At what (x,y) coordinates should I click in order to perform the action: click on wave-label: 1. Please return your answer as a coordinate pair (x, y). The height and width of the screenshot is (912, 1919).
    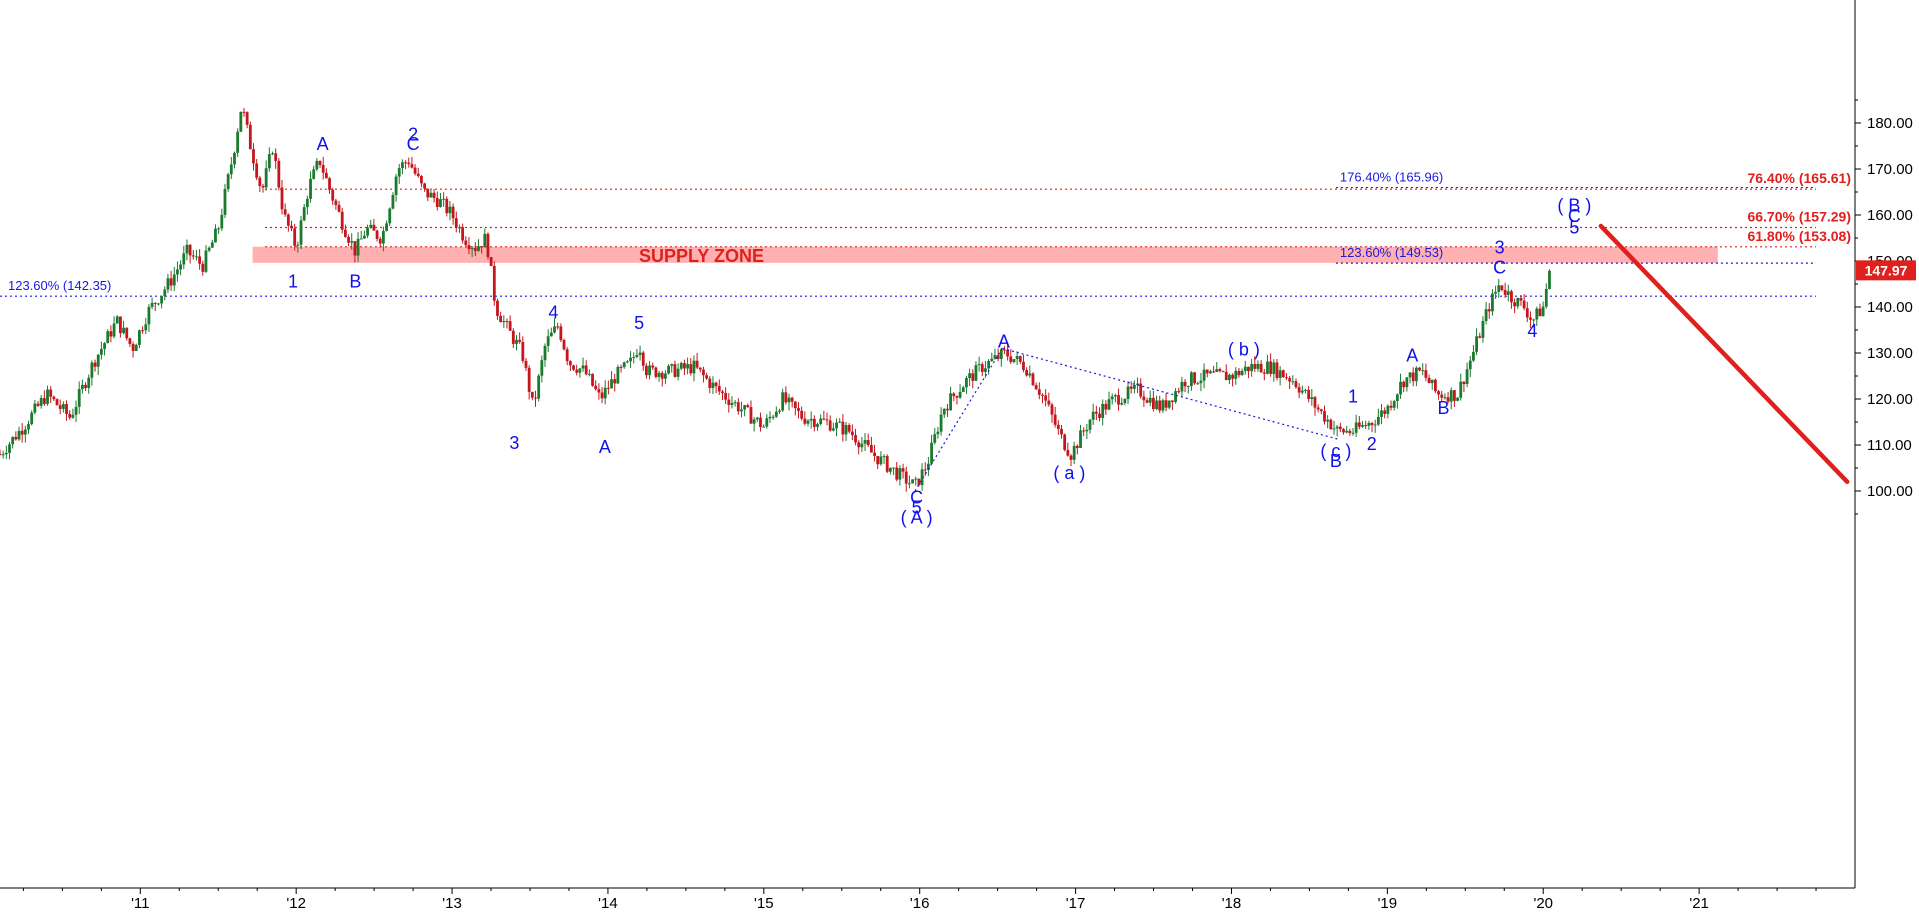
    Looking at the image, I should click on (1353, 397).